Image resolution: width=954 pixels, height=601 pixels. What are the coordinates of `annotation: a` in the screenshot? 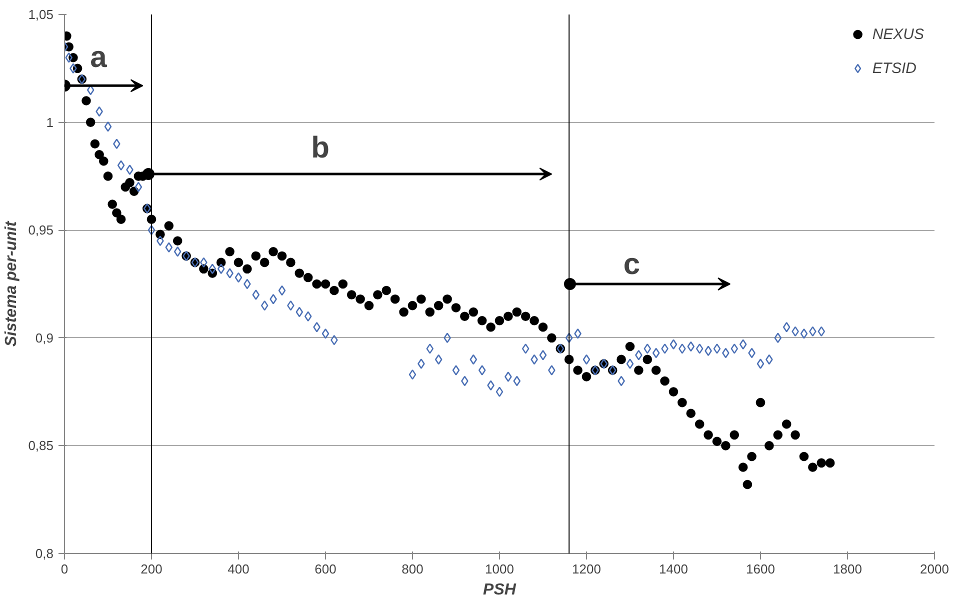 It's located at (99, 57).